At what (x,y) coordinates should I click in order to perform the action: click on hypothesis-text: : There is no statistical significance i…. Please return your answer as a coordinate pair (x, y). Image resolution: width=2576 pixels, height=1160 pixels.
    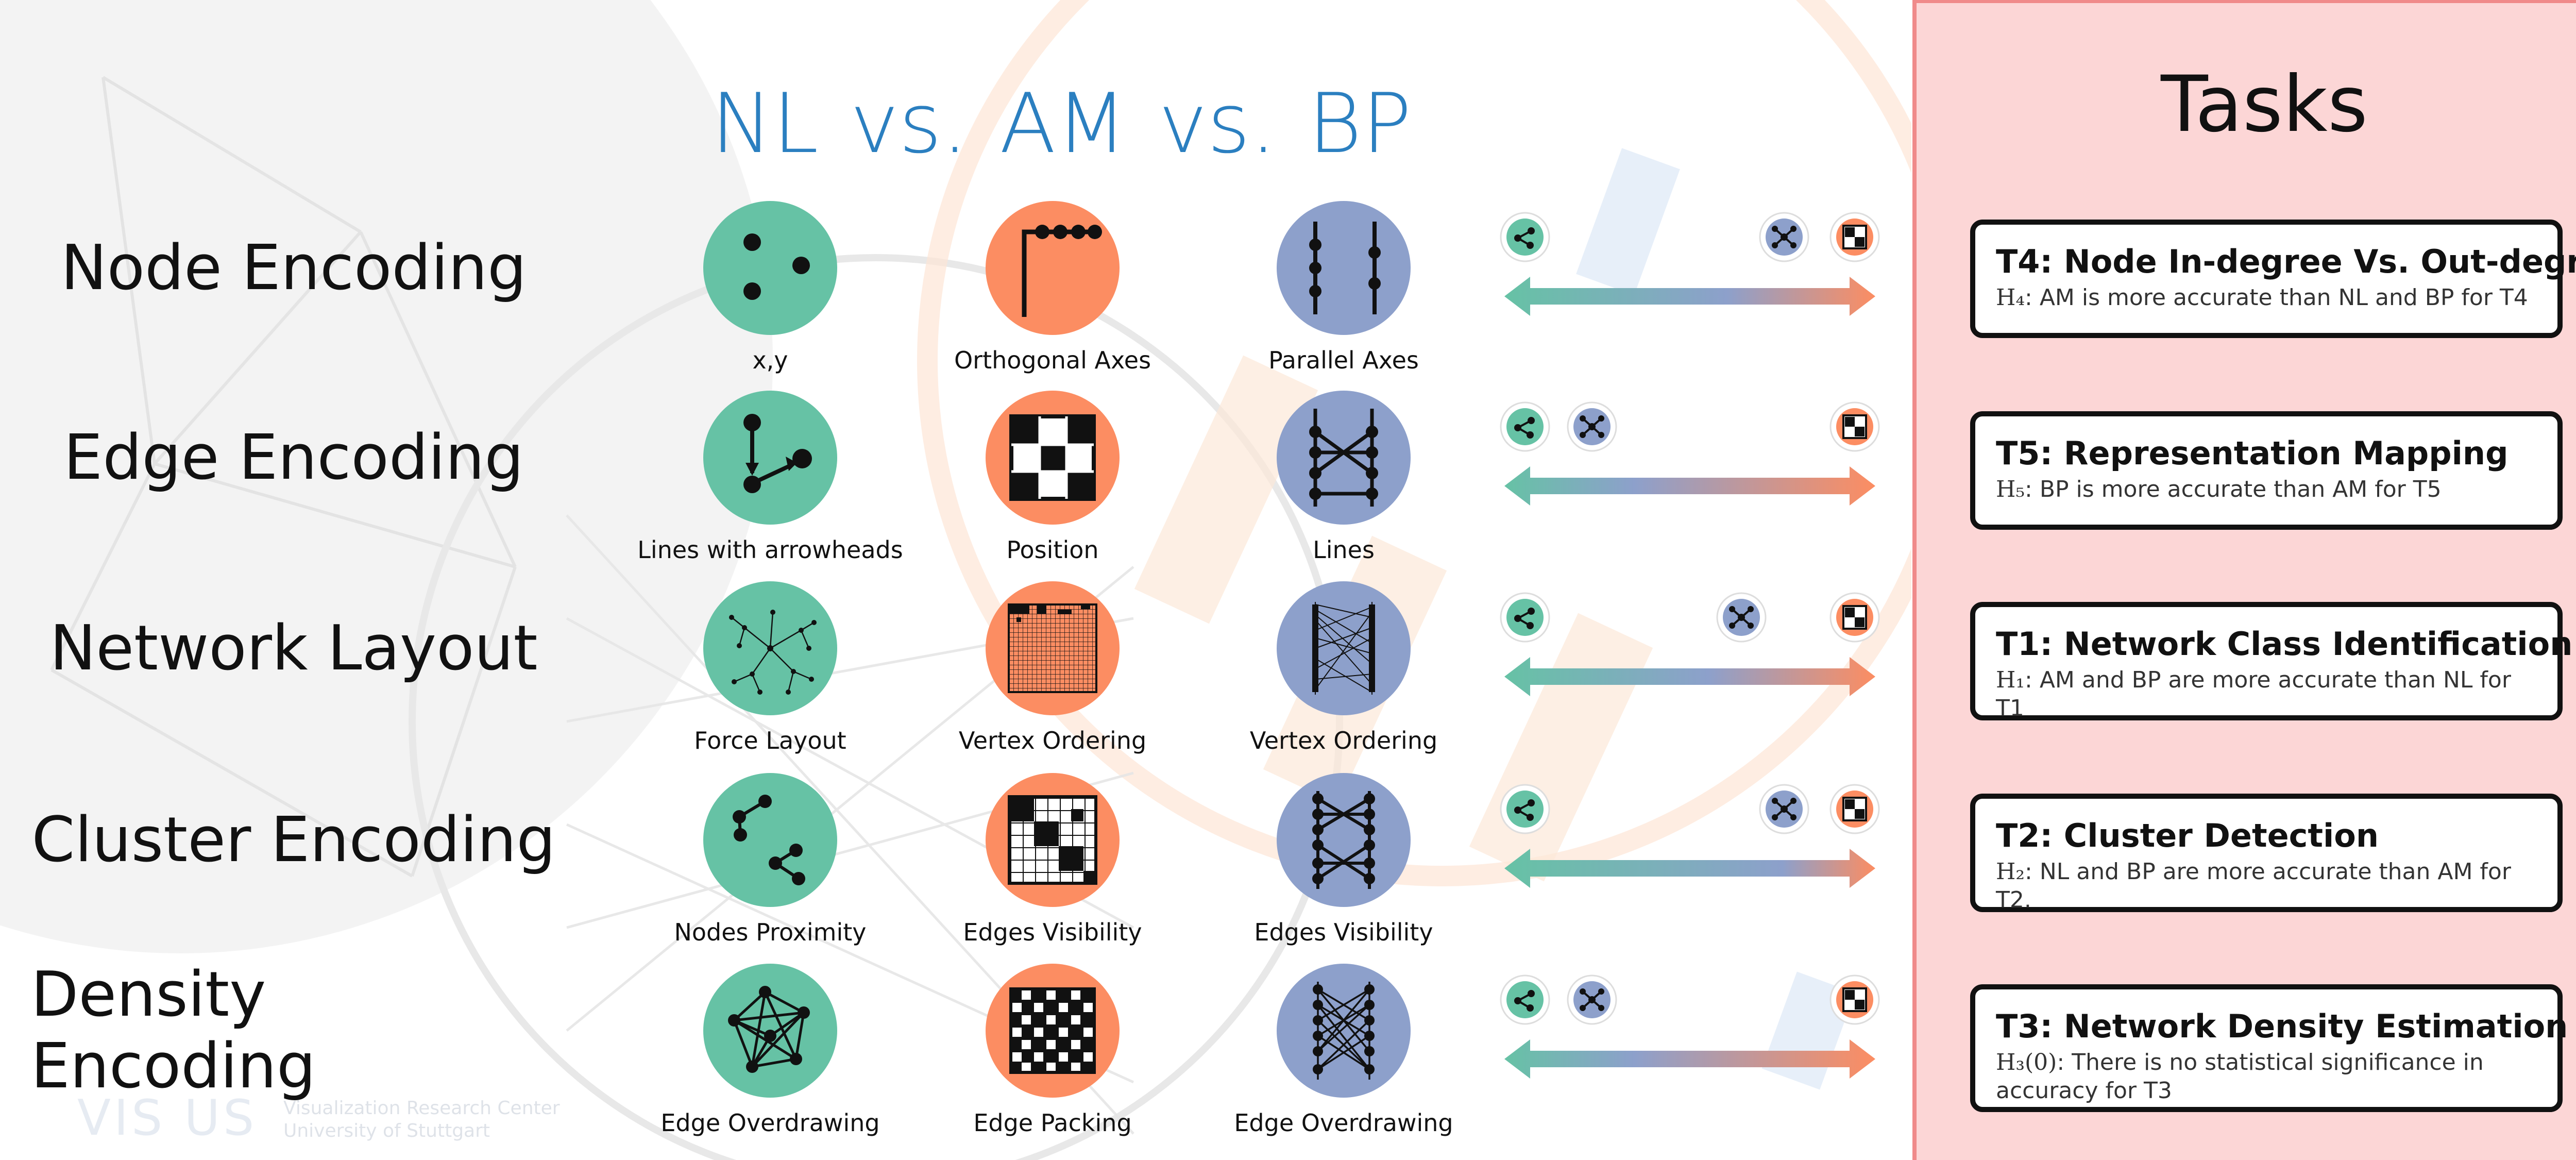
    Looking at the image, I should click on (2240, 1076).